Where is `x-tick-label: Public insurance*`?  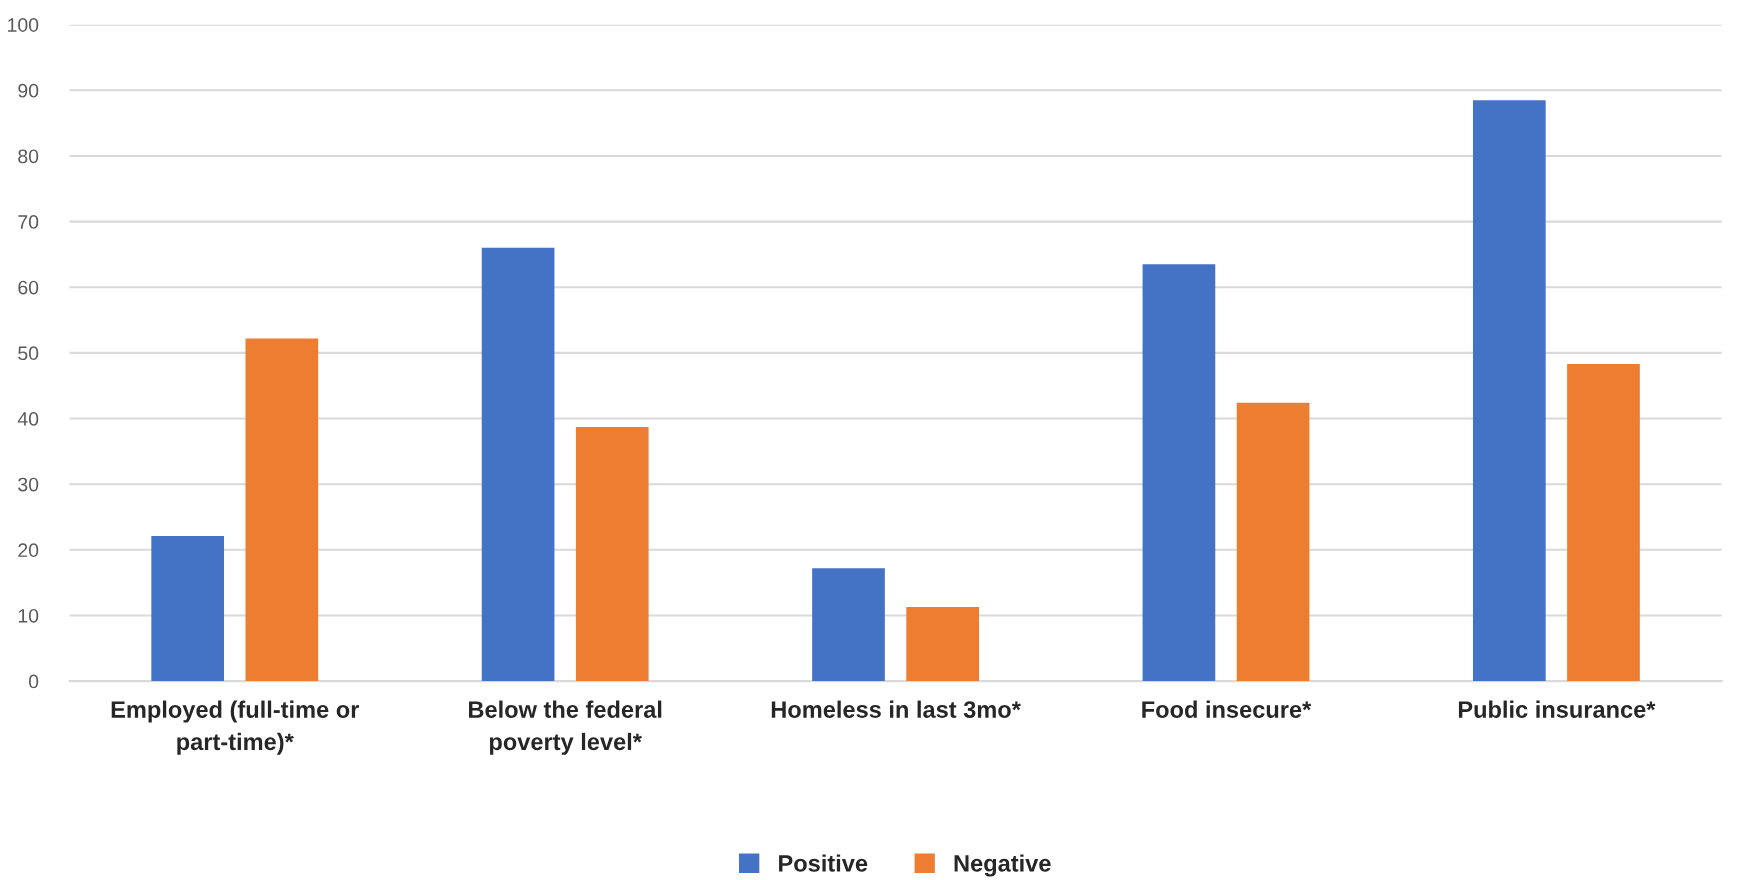
x-tick-label: Public insurance* is located at coordinates (1557, 709).